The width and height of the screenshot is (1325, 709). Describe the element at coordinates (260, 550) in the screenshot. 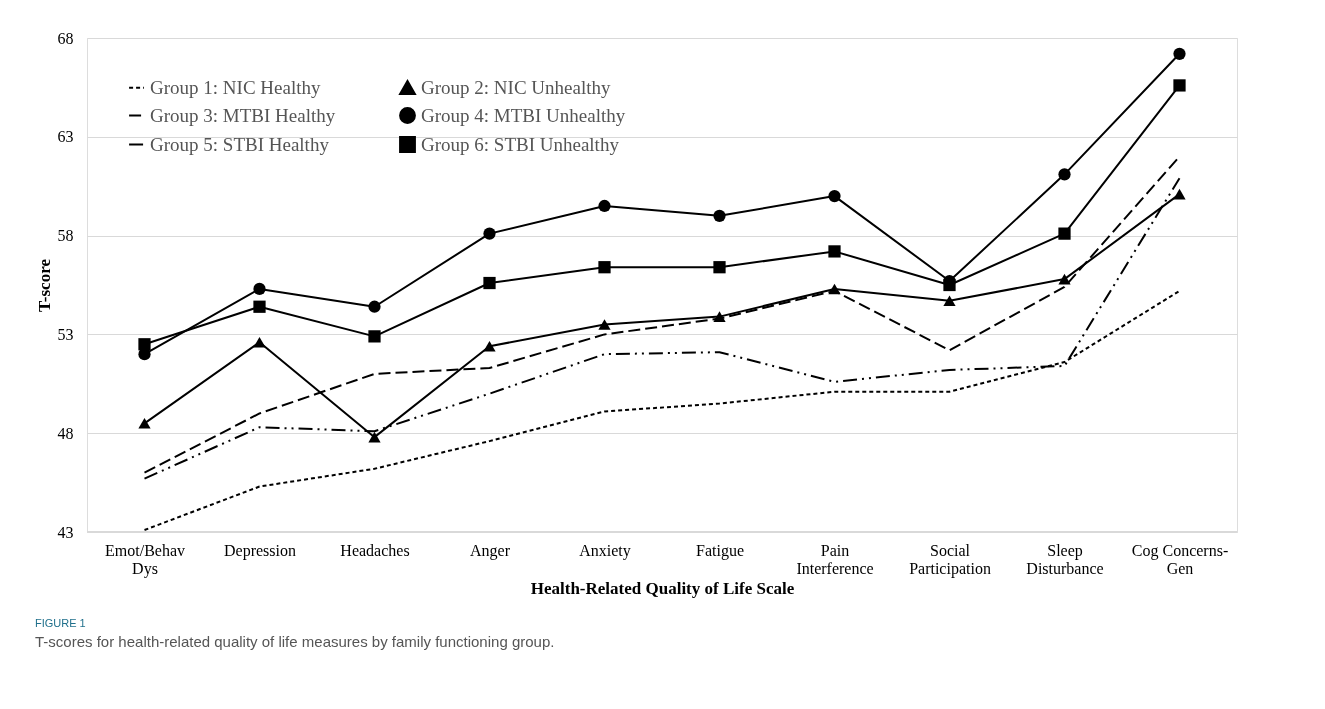

I see `x-tick-label: Depression` at that location.